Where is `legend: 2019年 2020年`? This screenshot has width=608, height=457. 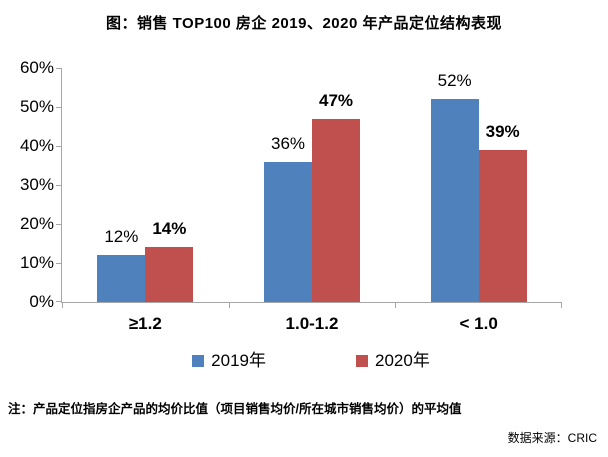 legend: 2019年 2020年 is located at coordinates (311, 361).